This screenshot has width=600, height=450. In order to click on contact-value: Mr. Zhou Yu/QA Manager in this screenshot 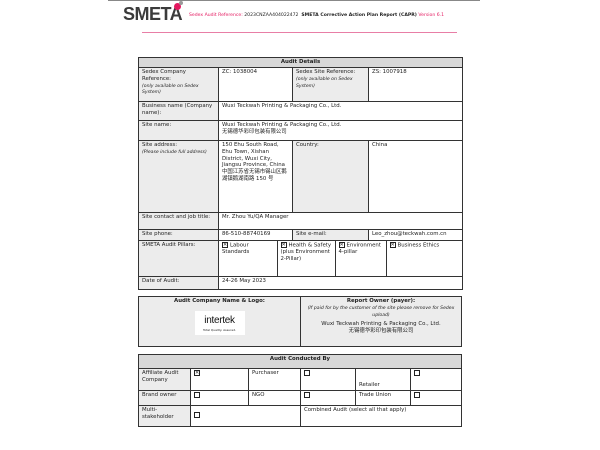, I will do `click(340, 221)`.